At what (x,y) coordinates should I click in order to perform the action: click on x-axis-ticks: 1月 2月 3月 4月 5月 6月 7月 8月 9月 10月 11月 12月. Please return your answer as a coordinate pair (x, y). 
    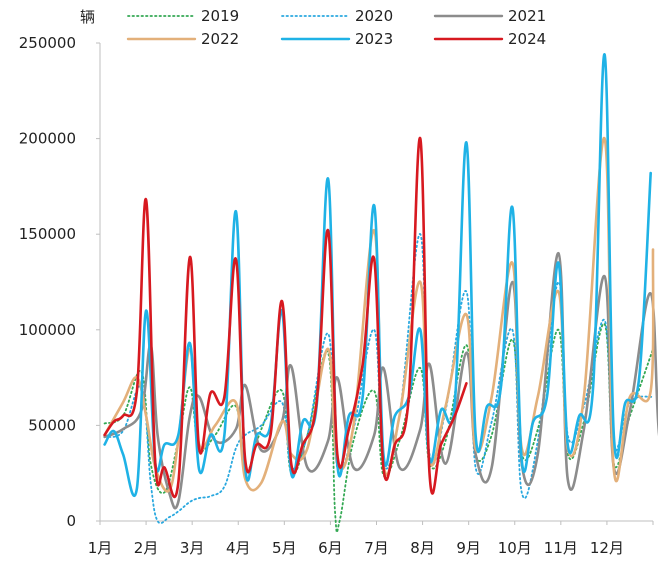
    Looking at the image, I should click on (371, 539).